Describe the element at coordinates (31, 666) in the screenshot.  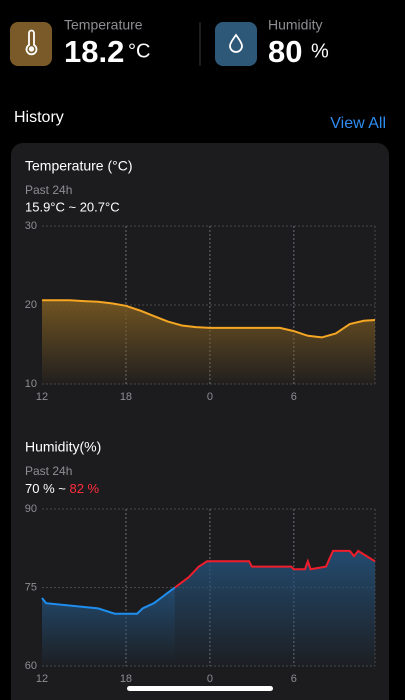
I see `y-tick-label: 60` at that location.